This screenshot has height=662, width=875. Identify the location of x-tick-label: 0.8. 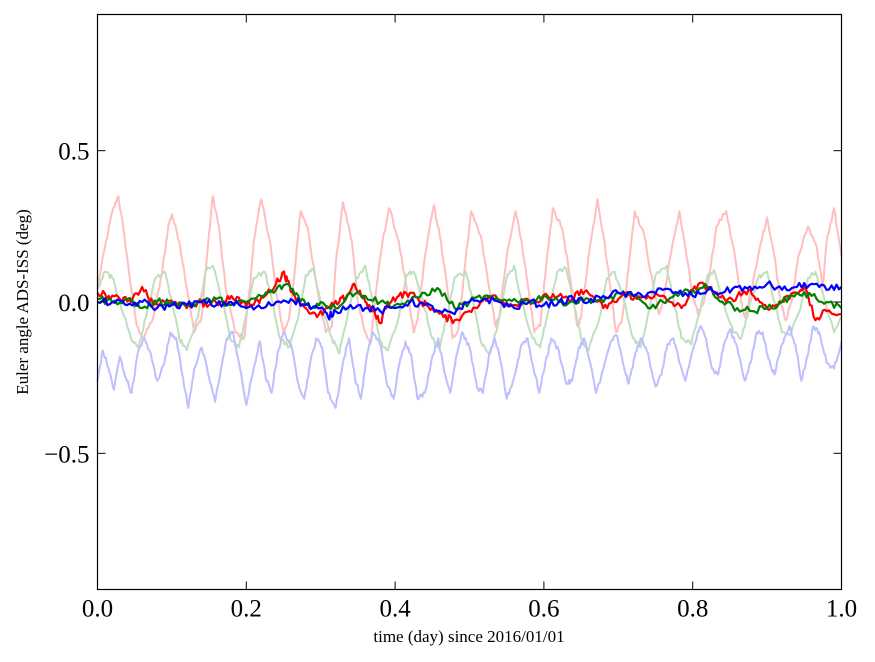
(692, 609).